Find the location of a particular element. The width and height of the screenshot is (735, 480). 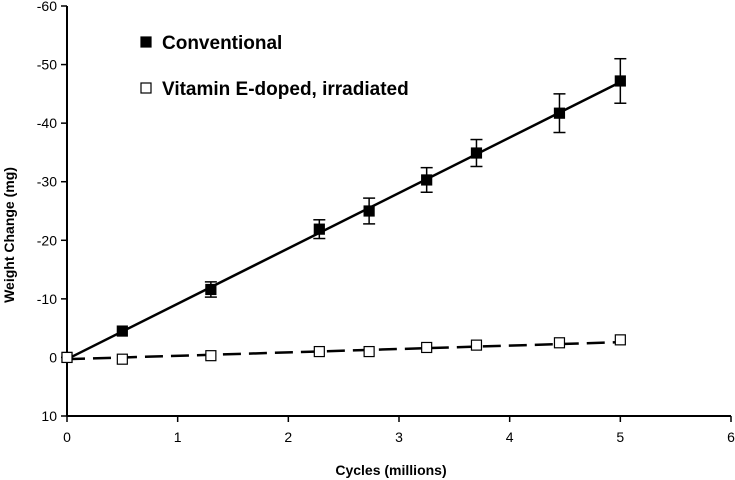

y-tick-label: -60 is located at coordinates (47, 7).